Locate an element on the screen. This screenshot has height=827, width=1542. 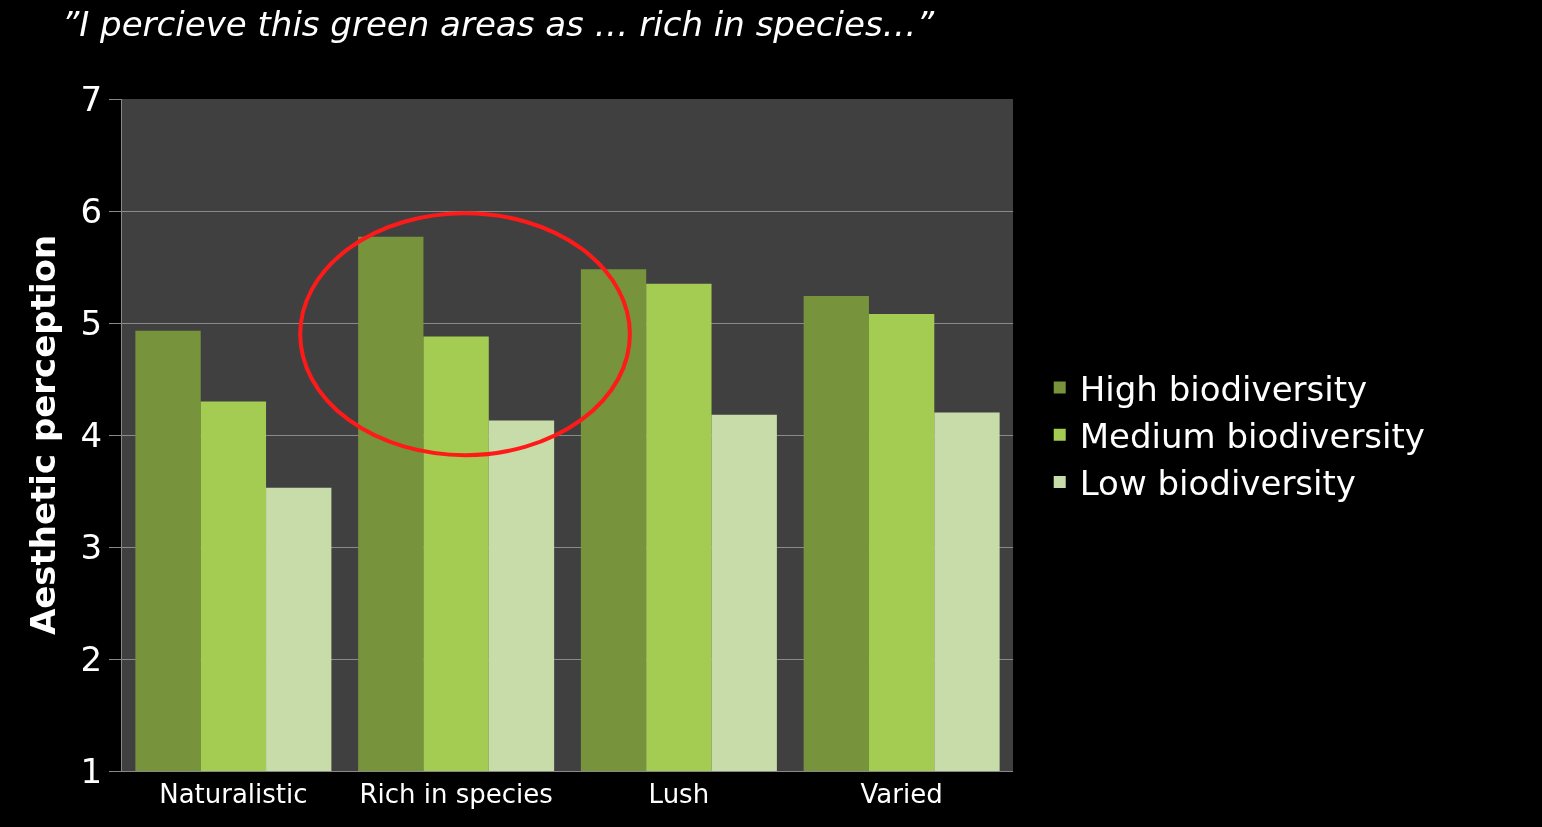
legend-label: Medium biodiversity is located at coordinates (1252, 436).